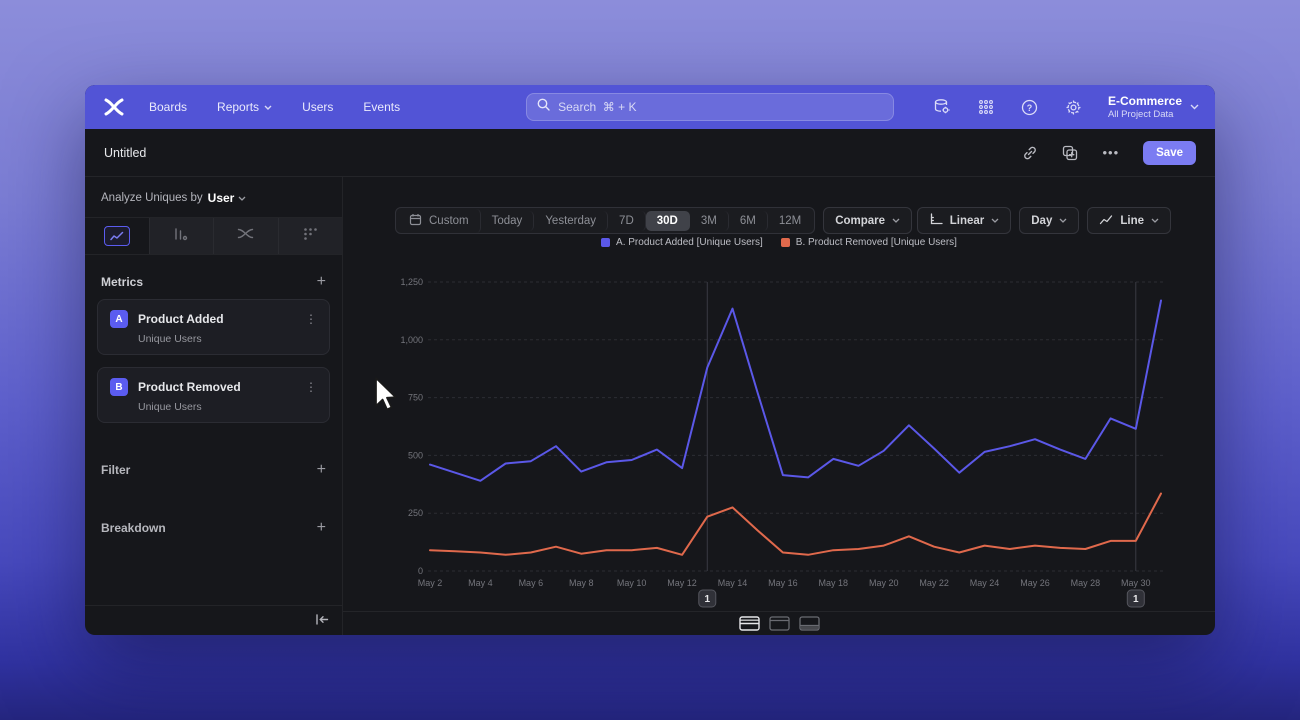  I want to click on metric-badge-a: A, so click(119, 319).